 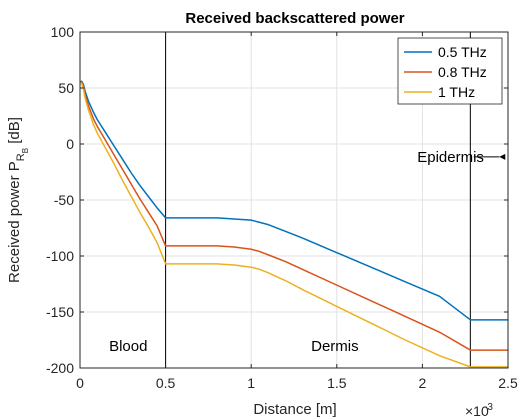 I want to click on legend: 0.5 THz 0.8 THz 1 THz, so click(x=450, y=71).